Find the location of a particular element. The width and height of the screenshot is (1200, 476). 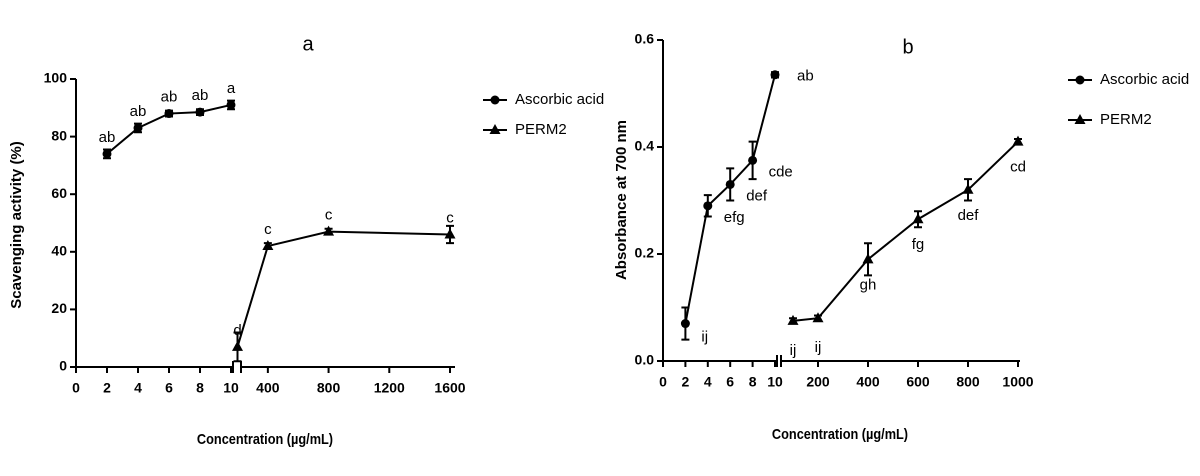

y-tick-label: 40 is located at coordinates (59, 251).